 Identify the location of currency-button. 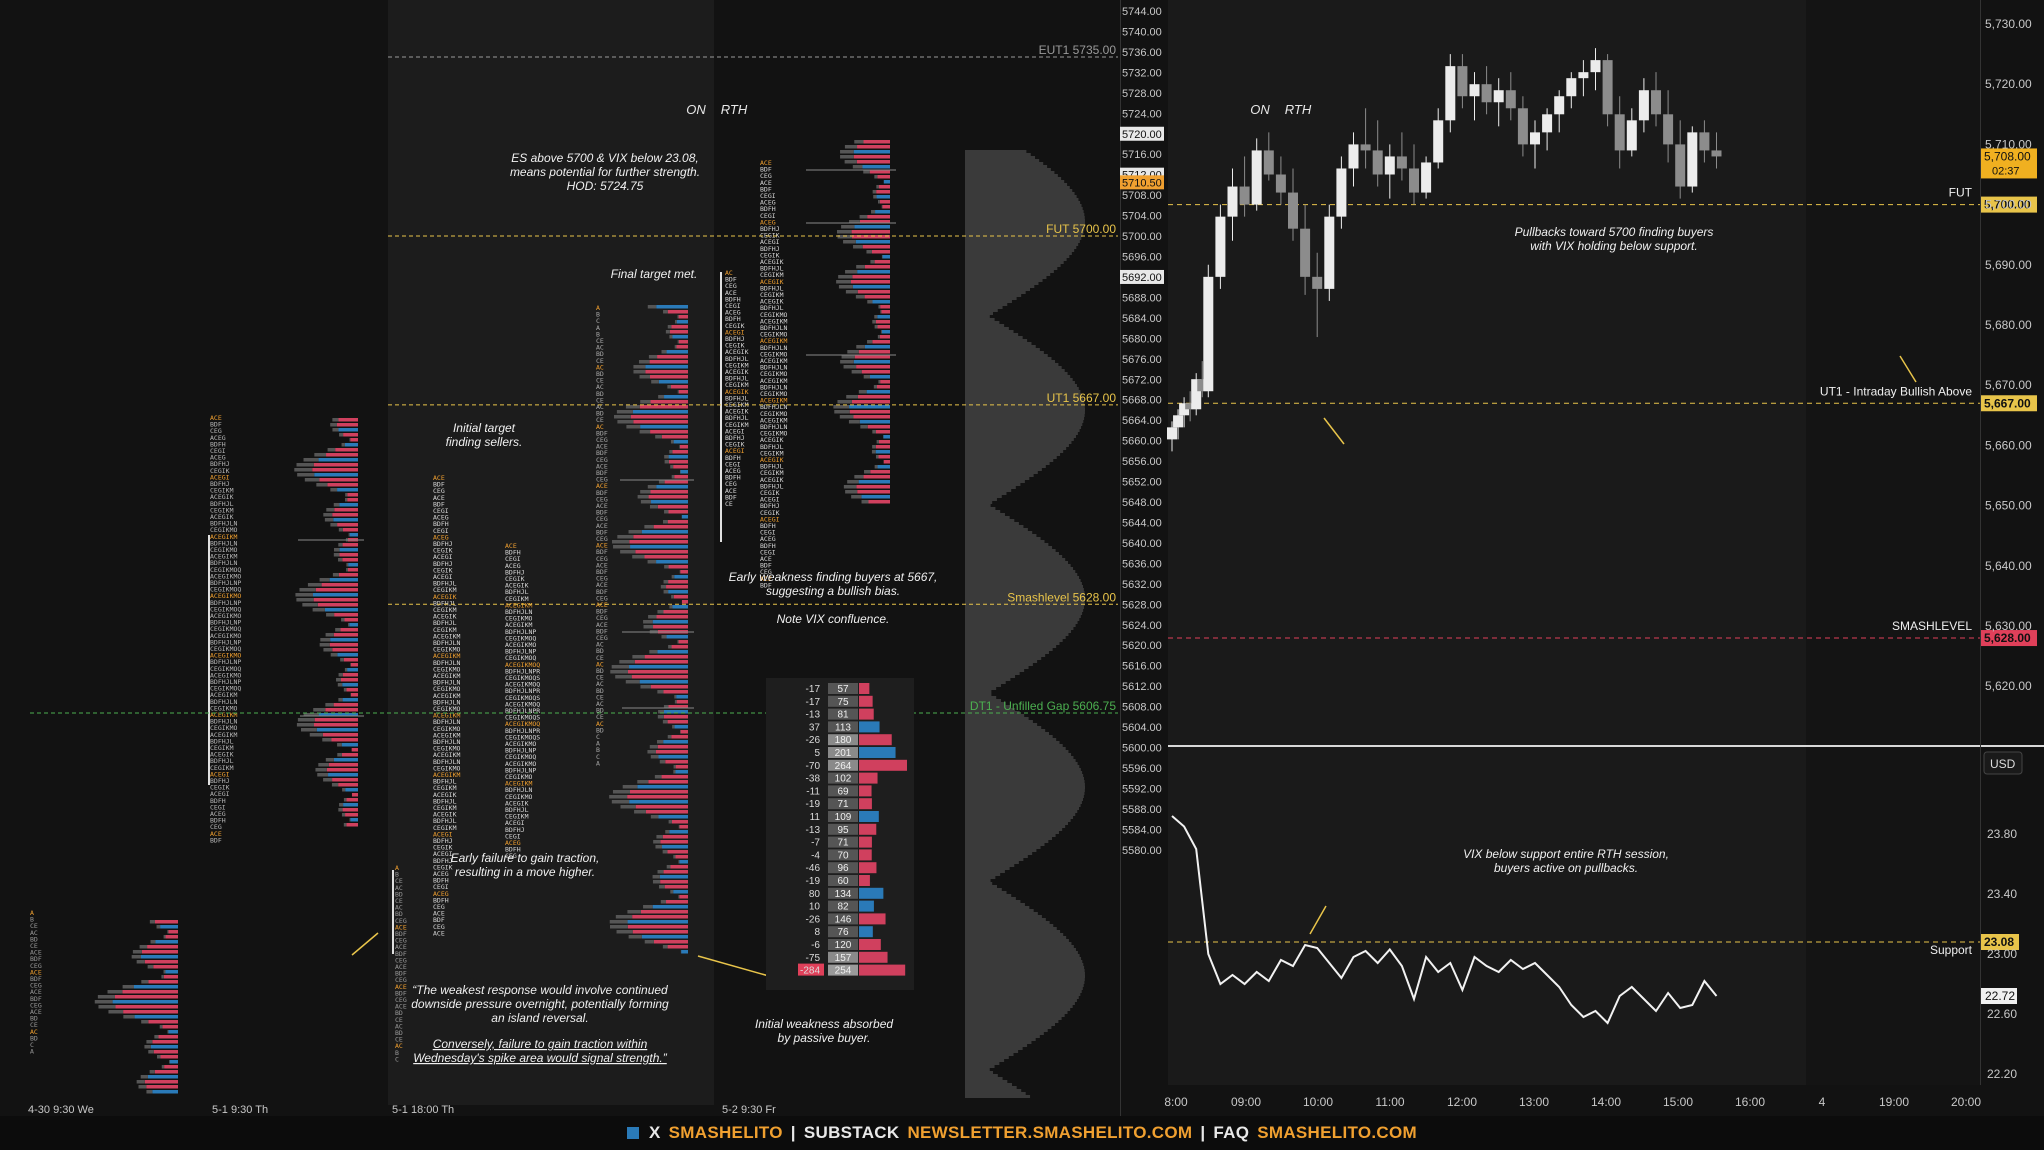
(2003, 763).